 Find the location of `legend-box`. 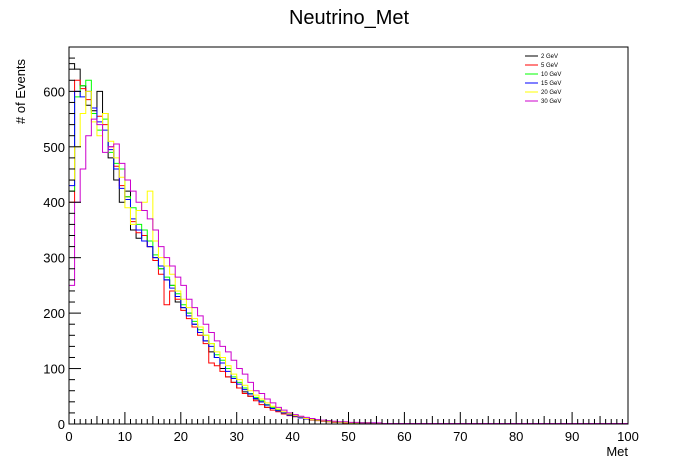

legend-box is located at coordinates (565, 86).